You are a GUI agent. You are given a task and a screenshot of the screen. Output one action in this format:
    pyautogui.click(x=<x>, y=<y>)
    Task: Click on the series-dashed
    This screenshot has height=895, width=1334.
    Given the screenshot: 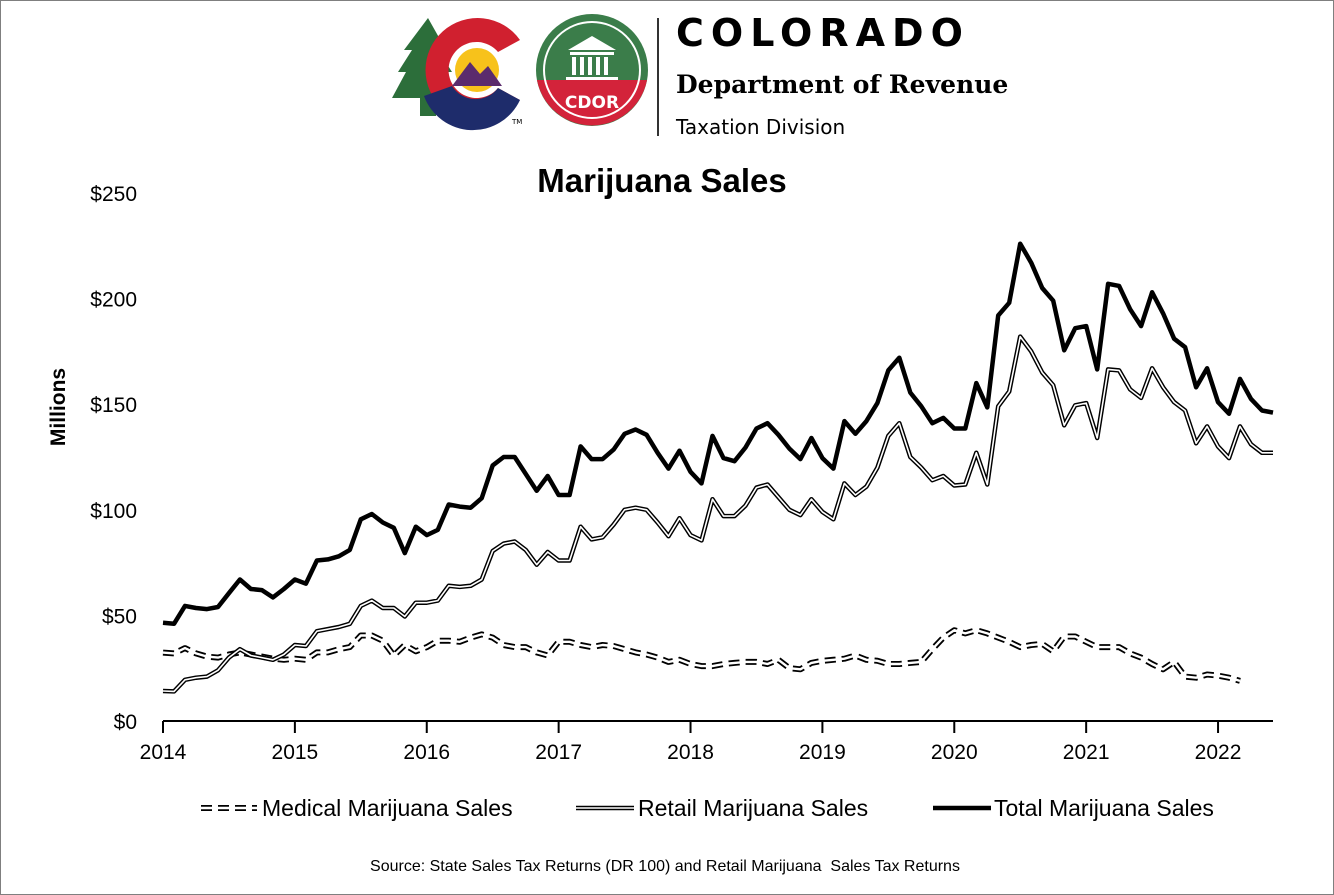 What is the action you would take?
    pyautogui.click(x=701, y=655)
    